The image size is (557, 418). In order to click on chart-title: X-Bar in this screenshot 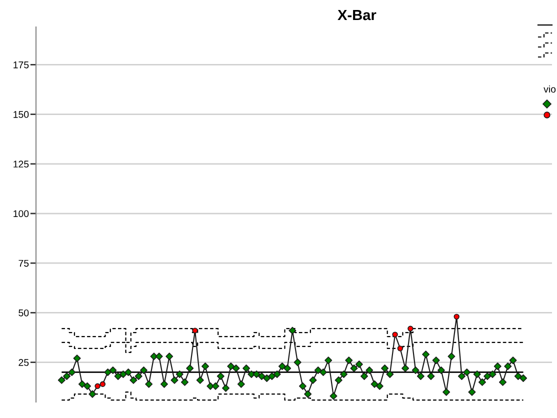, I will do `click(357, 15)`.